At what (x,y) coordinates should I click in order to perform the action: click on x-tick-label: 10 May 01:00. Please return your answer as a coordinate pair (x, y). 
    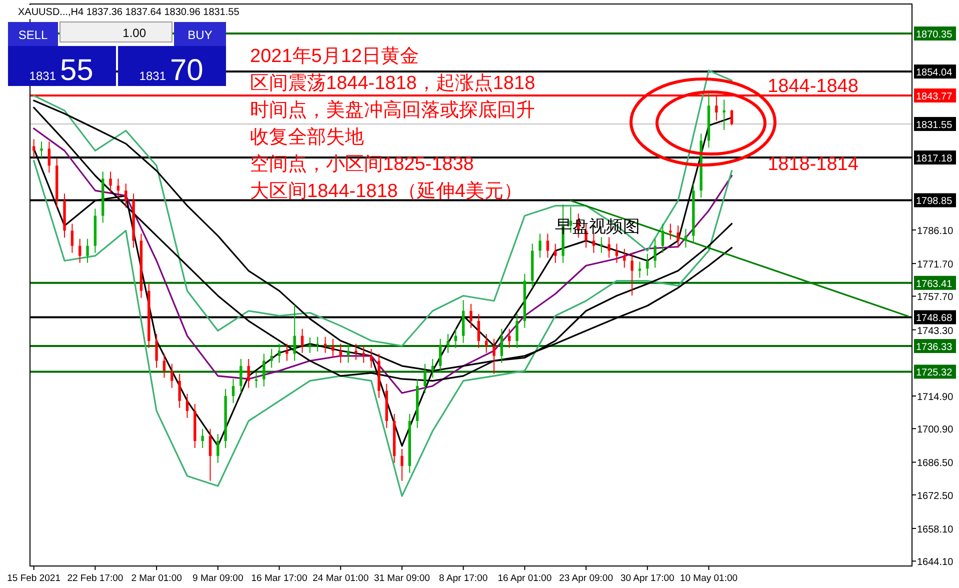
    Looking at the image, I should click on (709, 578).